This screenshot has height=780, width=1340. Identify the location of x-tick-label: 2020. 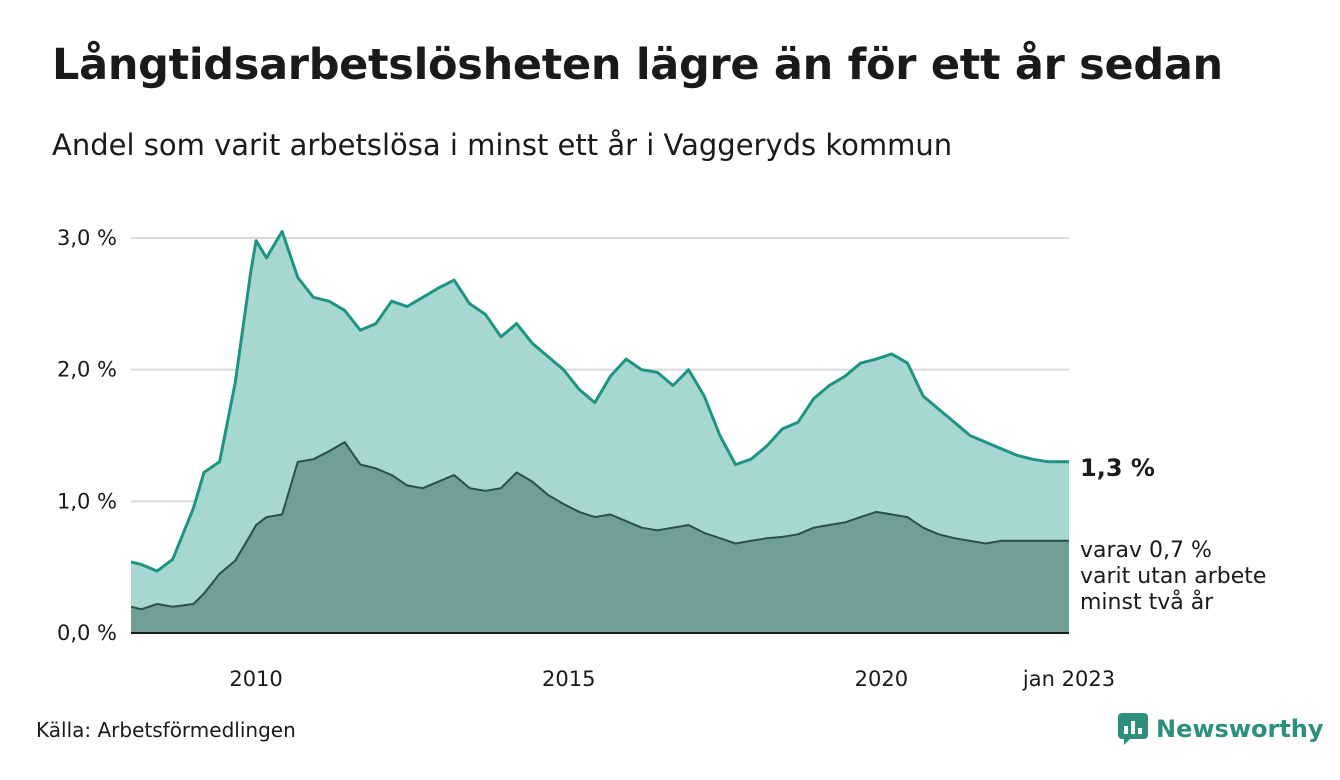
(881, 679).